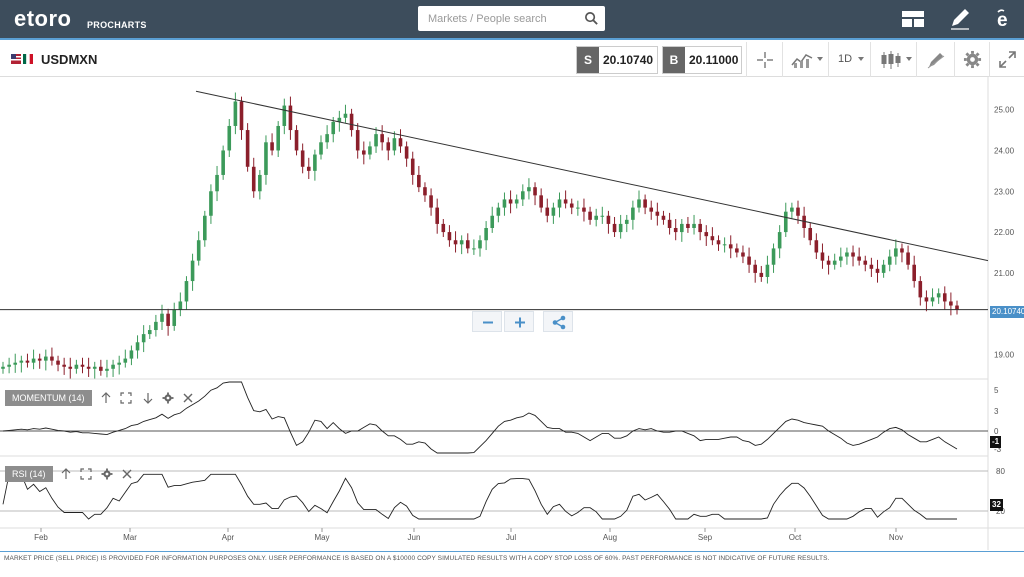  I want to click on rsi-line, so click(479, 496).